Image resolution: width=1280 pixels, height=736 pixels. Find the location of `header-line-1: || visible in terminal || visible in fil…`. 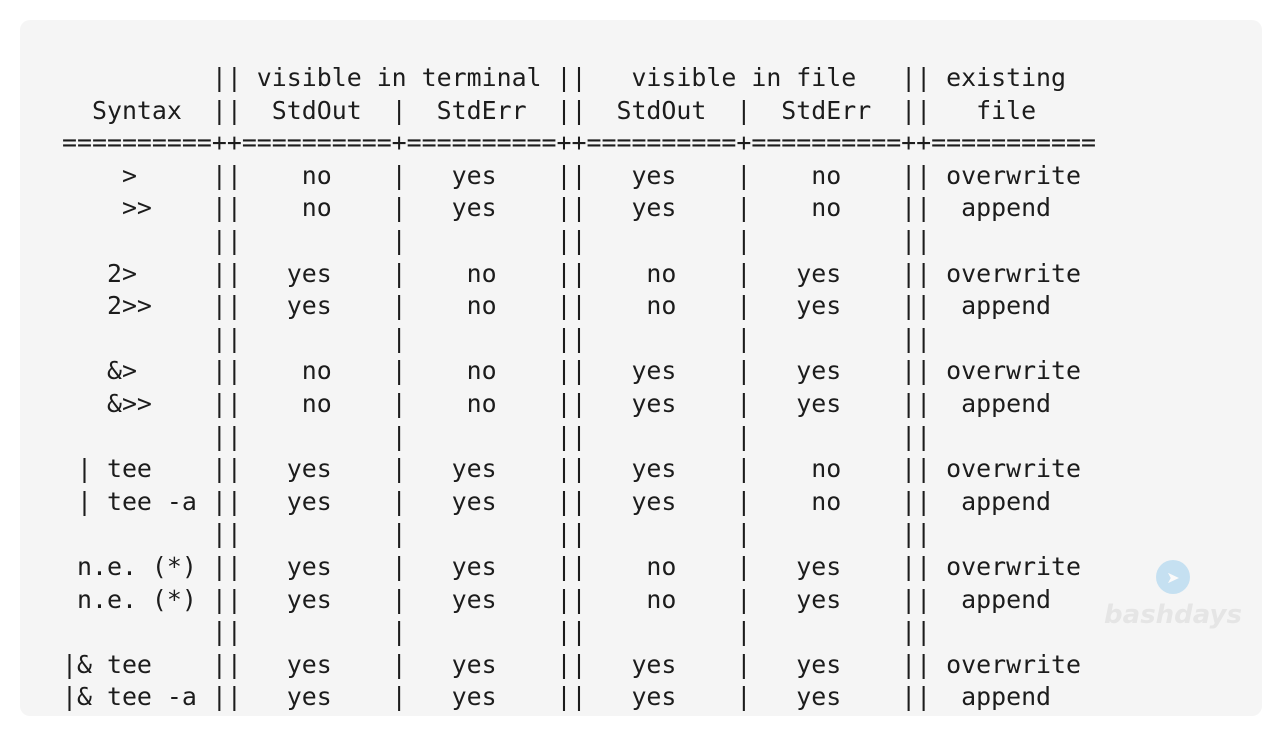

header-line-1: || visible in terminal || visible in fil… is located at coordinates (564, 77).